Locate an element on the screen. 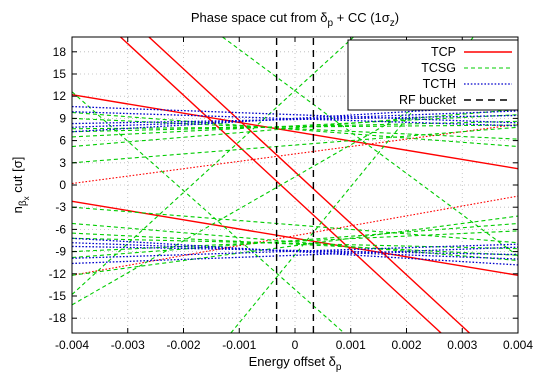 This screenshot has height=376, width=544. chart-title-sub2: z is located at coordinates (392, 23).